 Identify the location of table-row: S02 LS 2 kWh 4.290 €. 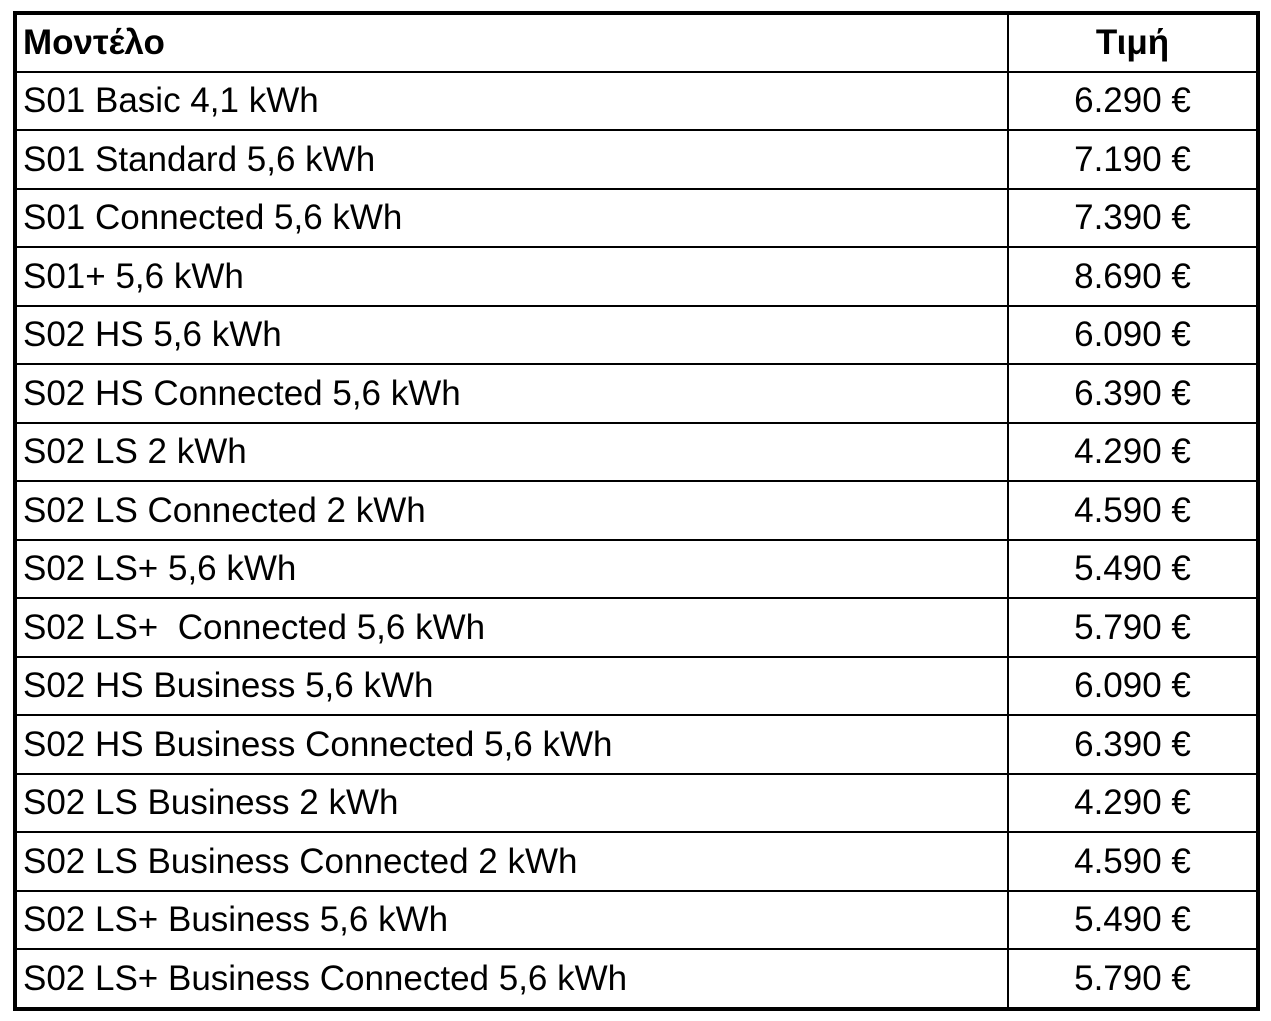
(636, 452).